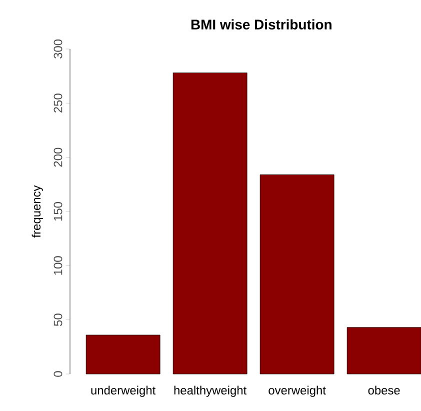 The image size is (421, 411). I want to click on x-tick-label: underweight, so click(123, 391).